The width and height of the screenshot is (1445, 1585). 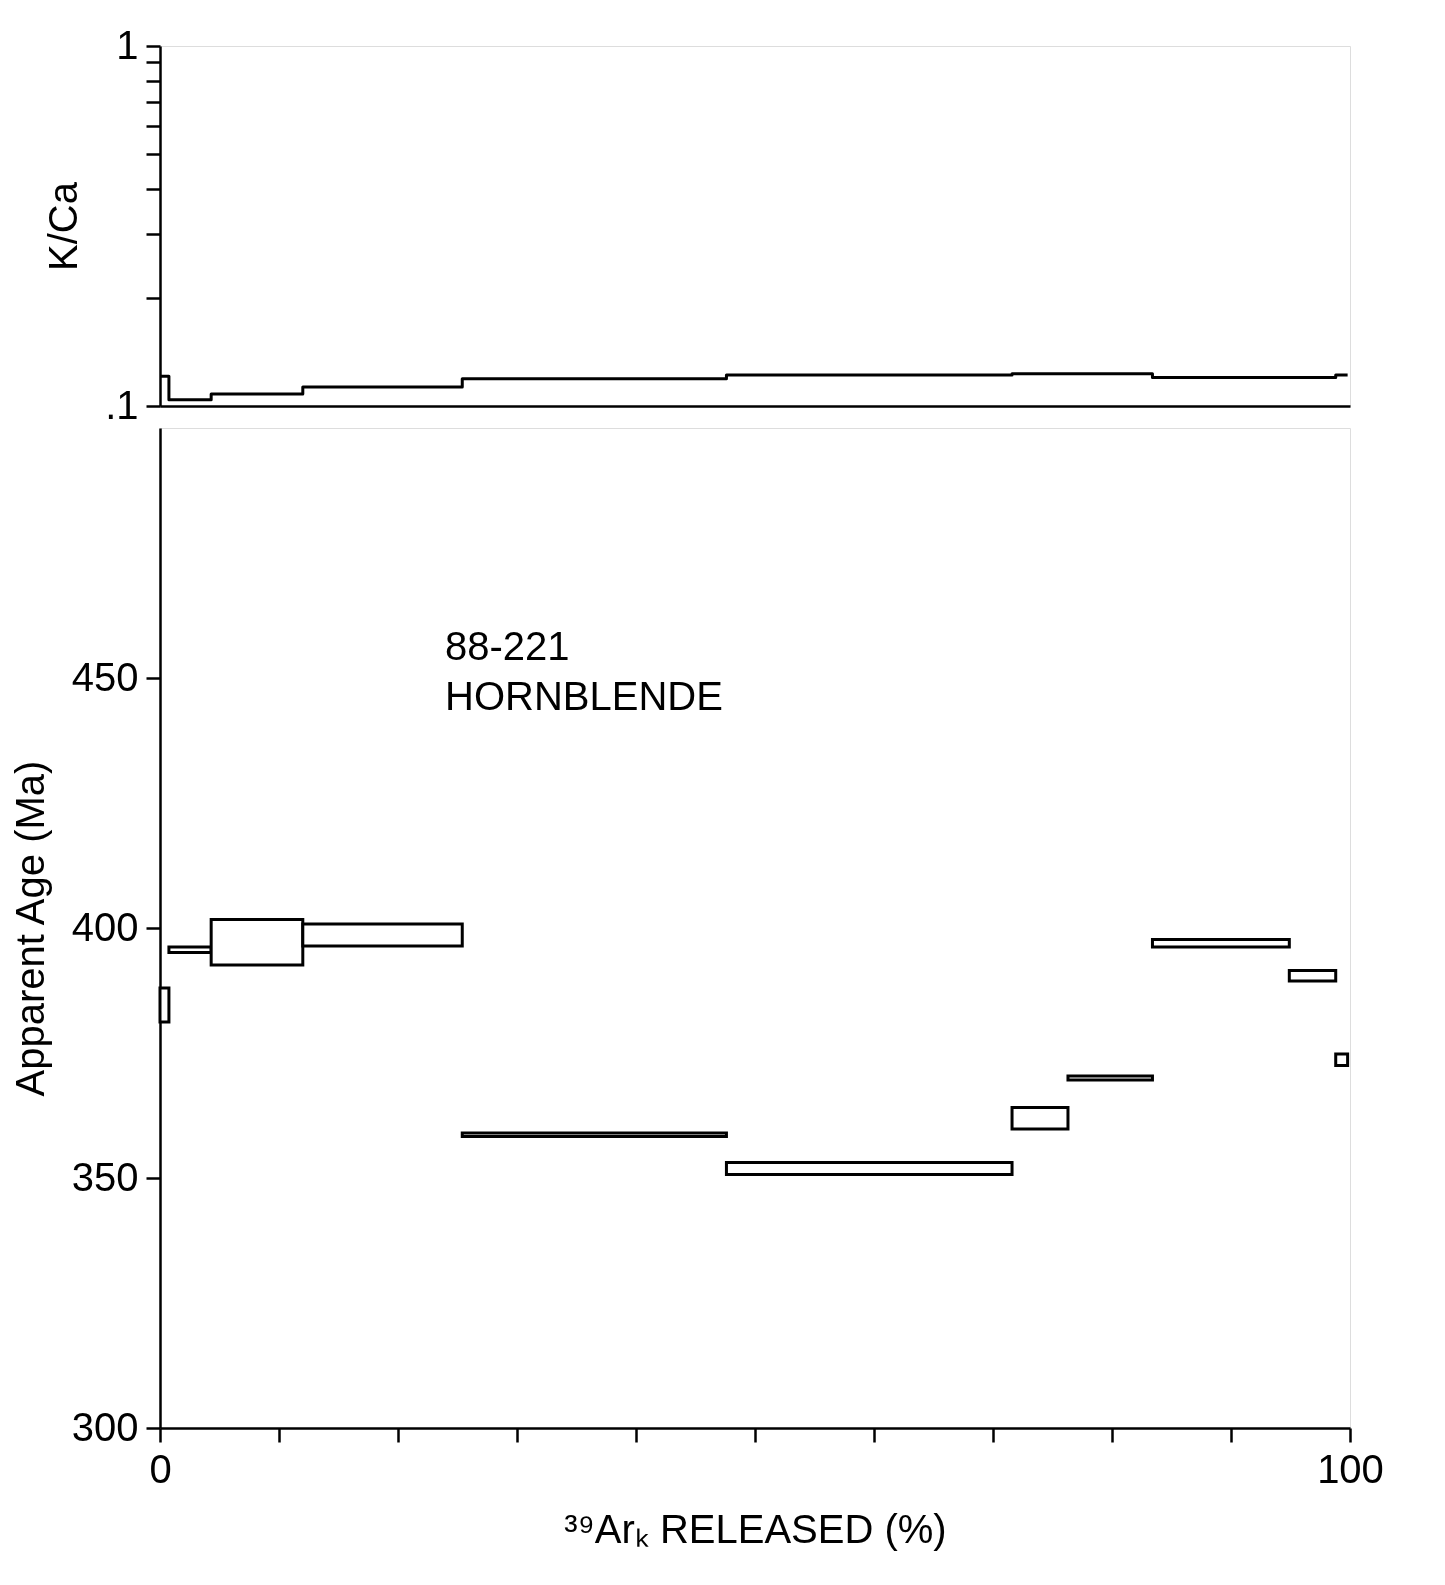 What do you see at coordinates (105, 1176) in the screenshot?
I see `y-tick-label: 350` at bounding box center [105, 1176].